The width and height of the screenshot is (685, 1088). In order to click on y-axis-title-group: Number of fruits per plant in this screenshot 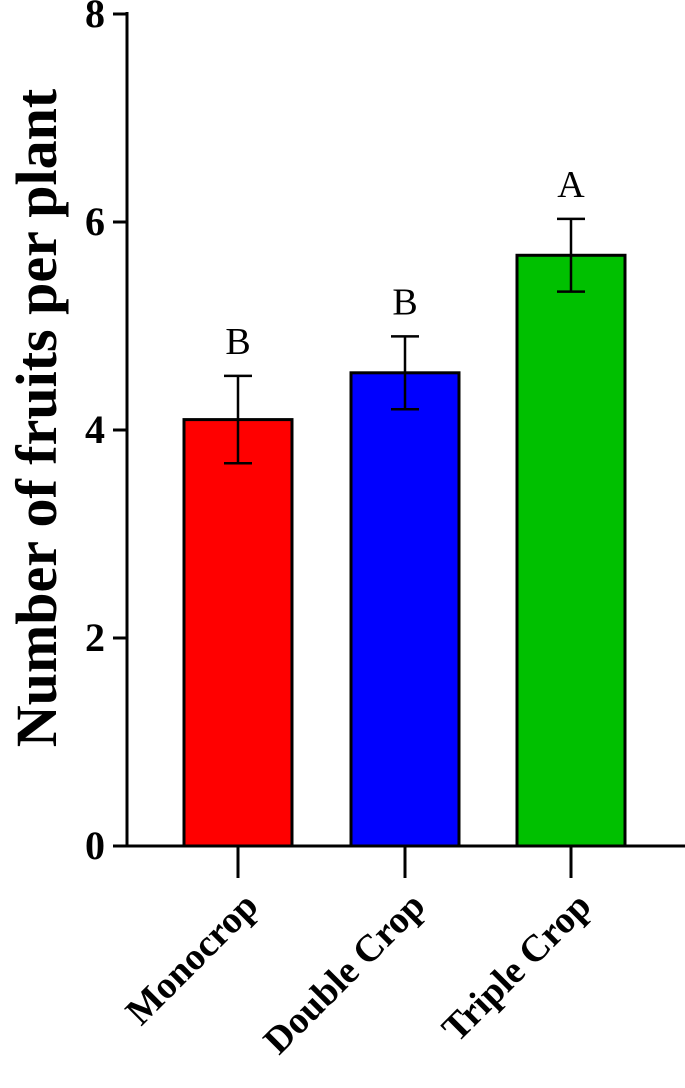, I will do `click(36, 417)`.